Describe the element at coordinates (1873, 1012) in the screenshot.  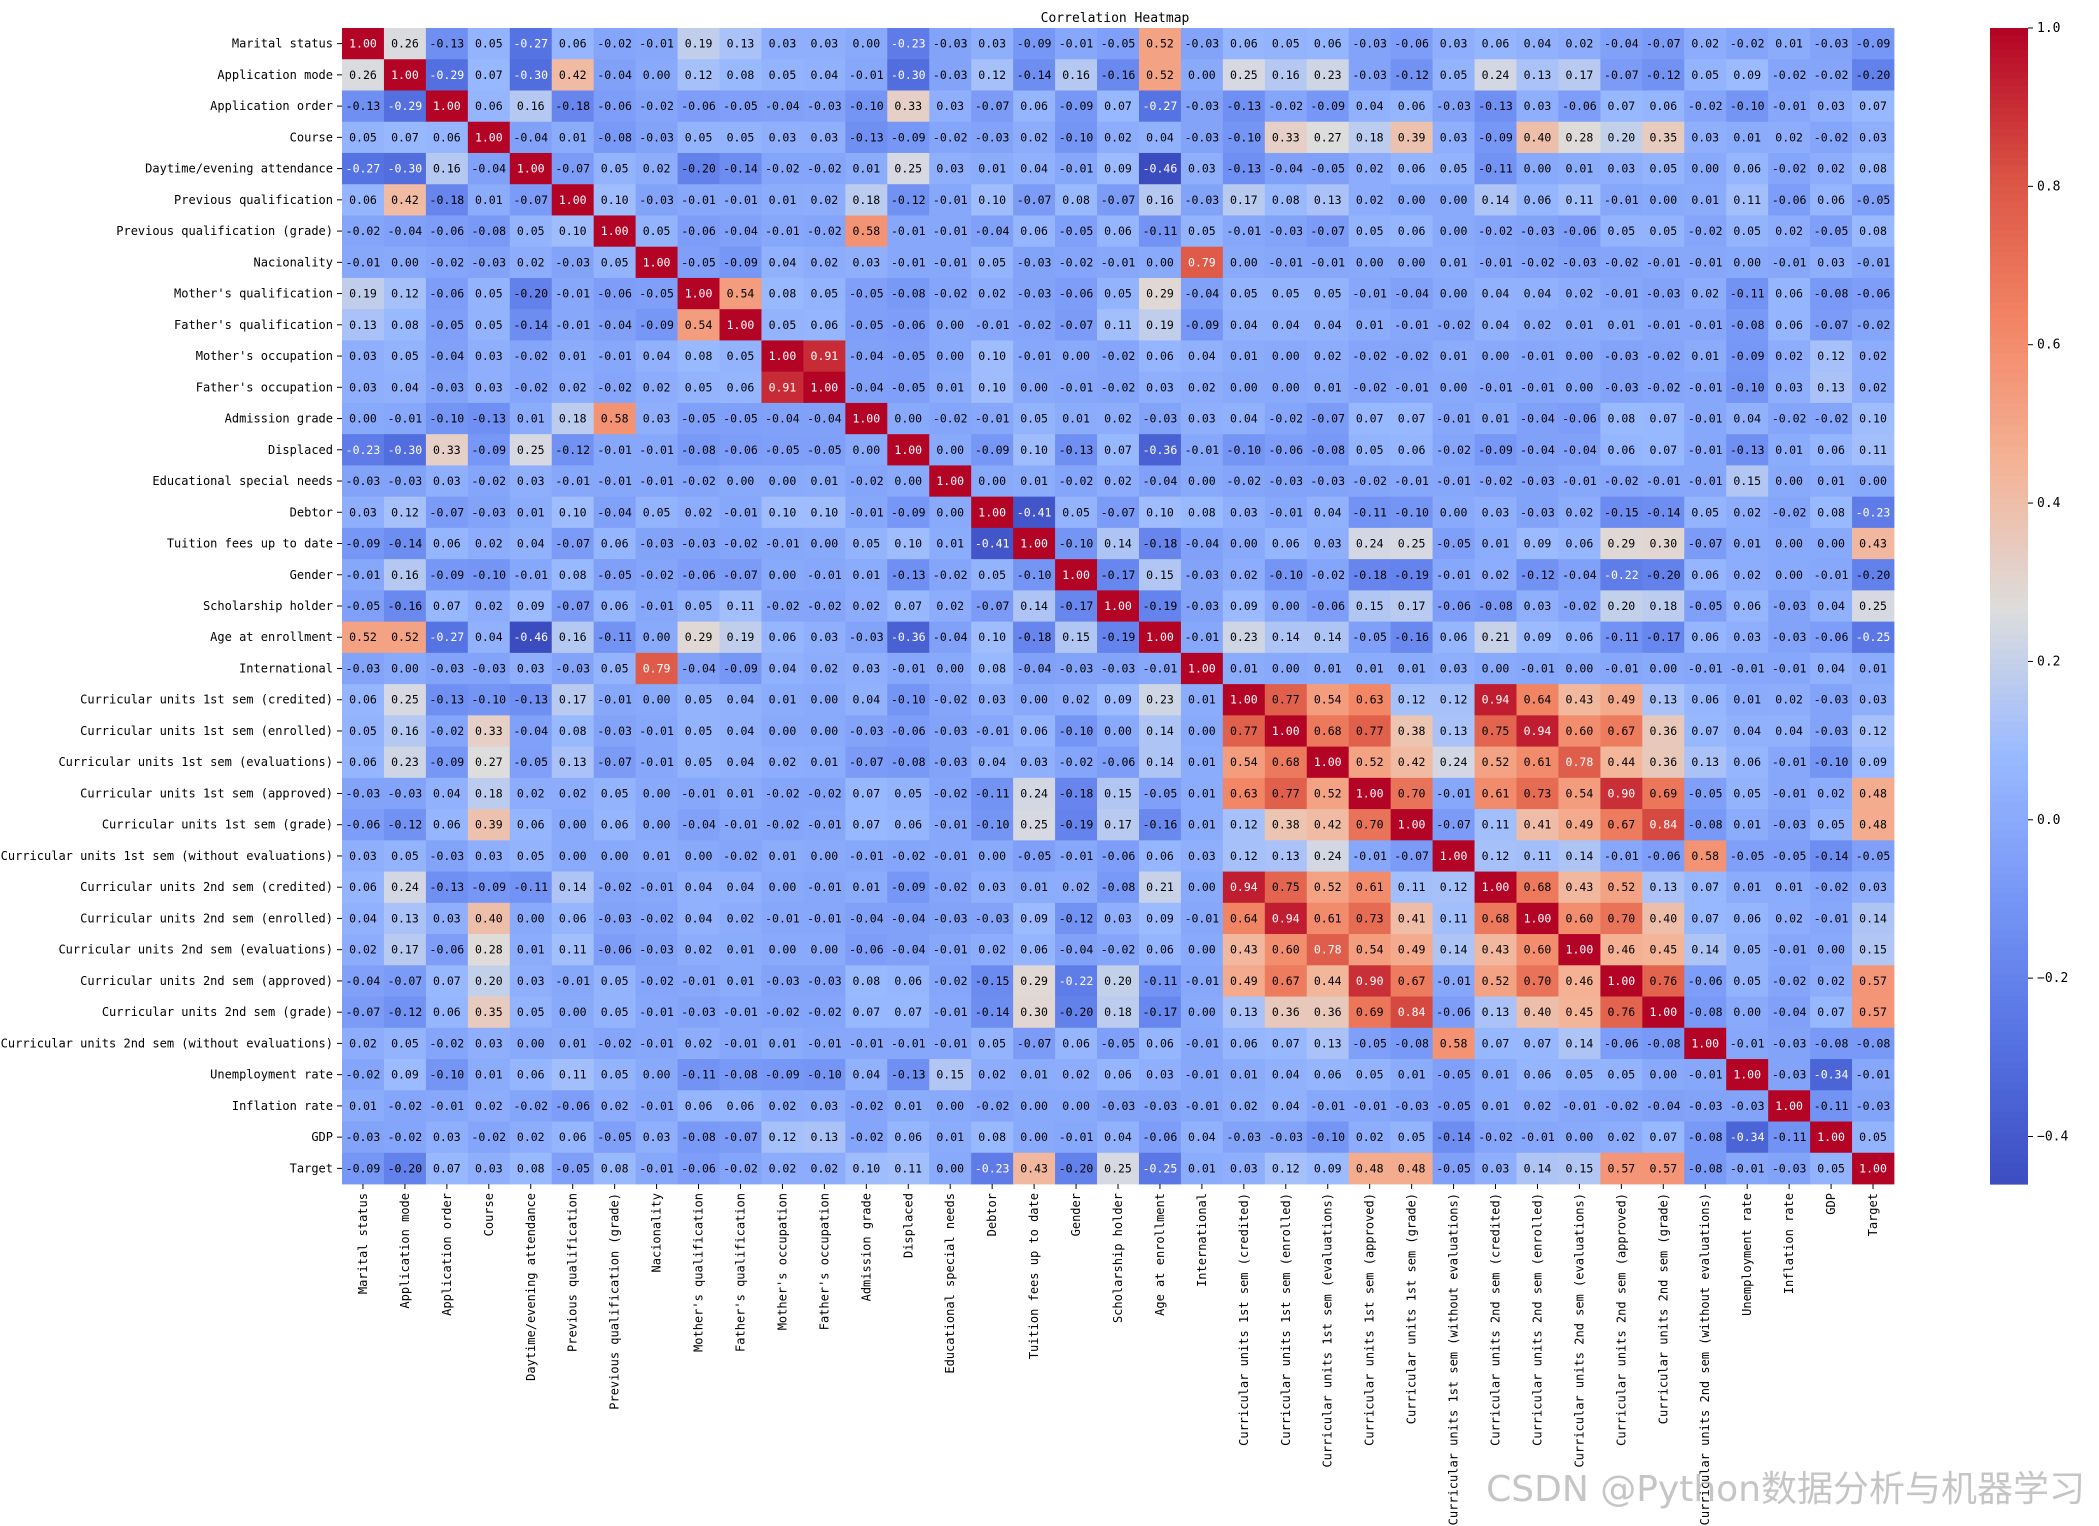
I see `cell-value-label: 0.57` at that location.